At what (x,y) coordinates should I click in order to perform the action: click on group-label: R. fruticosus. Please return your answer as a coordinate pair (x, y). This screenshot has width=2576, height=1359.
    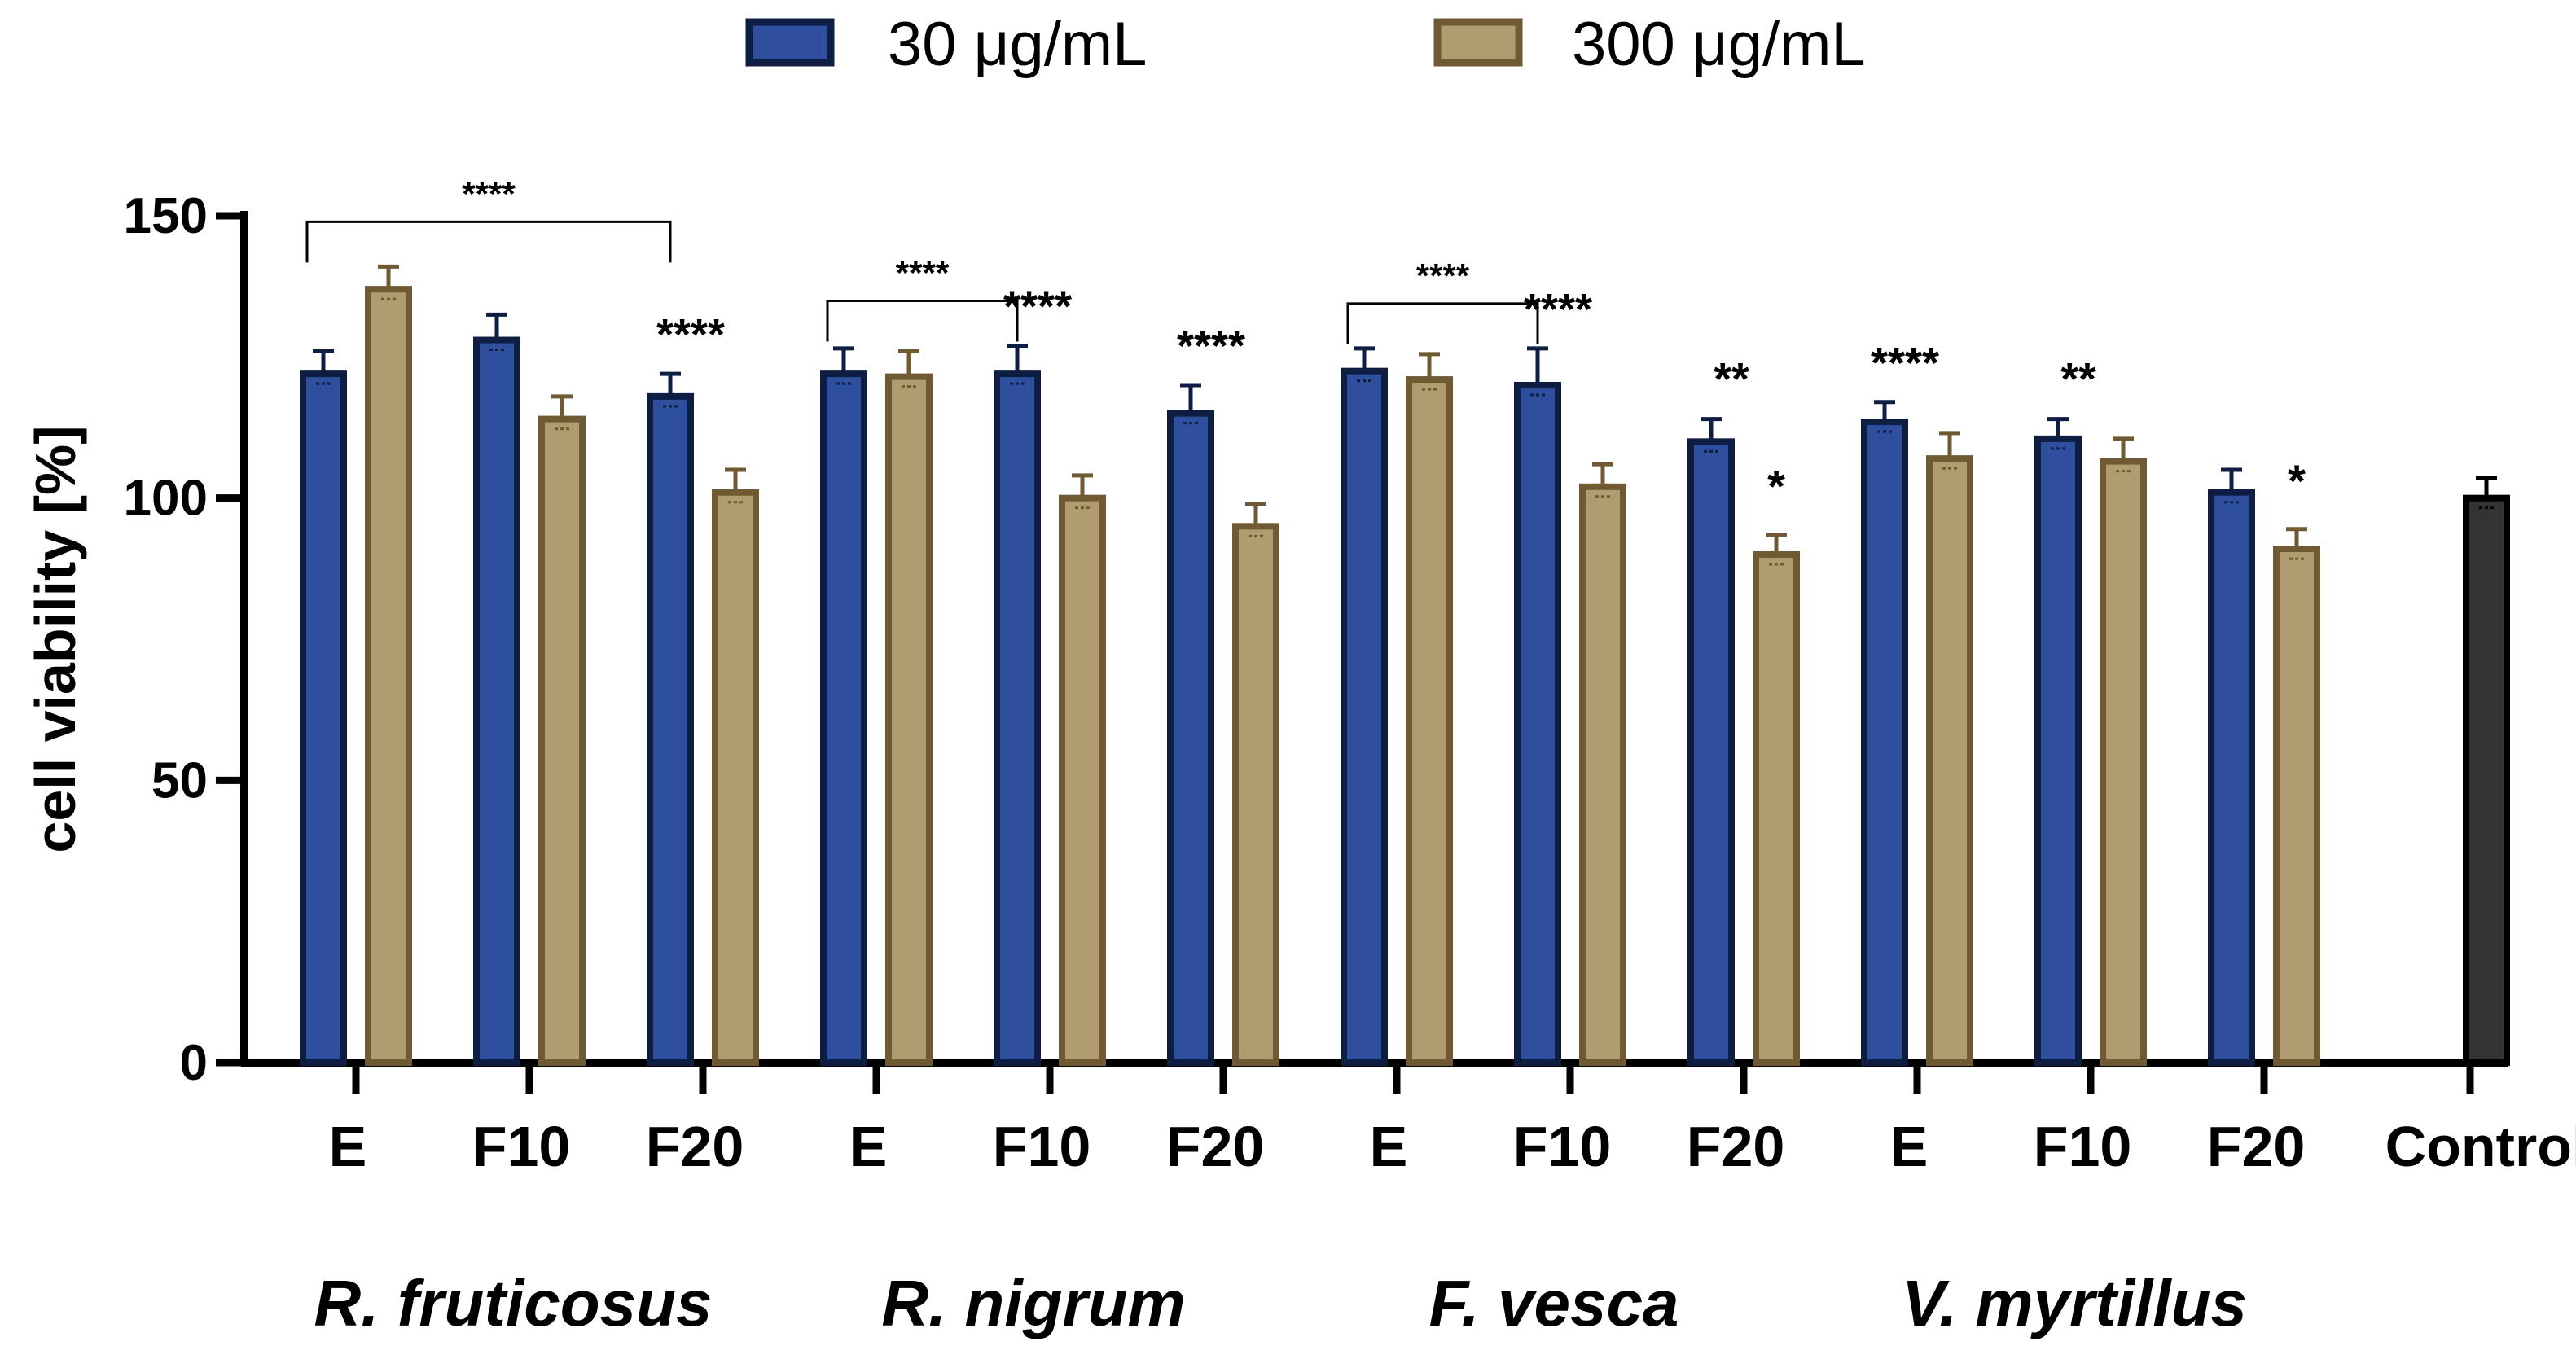
    Looking at the image, I should click on (513, 1303).